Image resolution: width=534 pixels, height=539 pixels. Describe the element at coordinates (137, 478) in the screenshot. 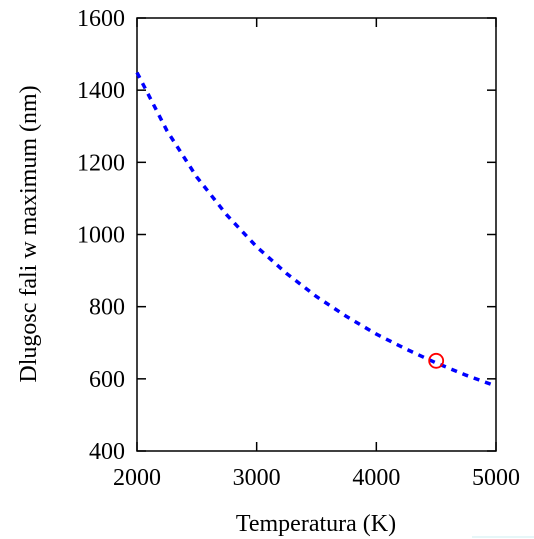

I see `x-tick-label: 2000` at that location.